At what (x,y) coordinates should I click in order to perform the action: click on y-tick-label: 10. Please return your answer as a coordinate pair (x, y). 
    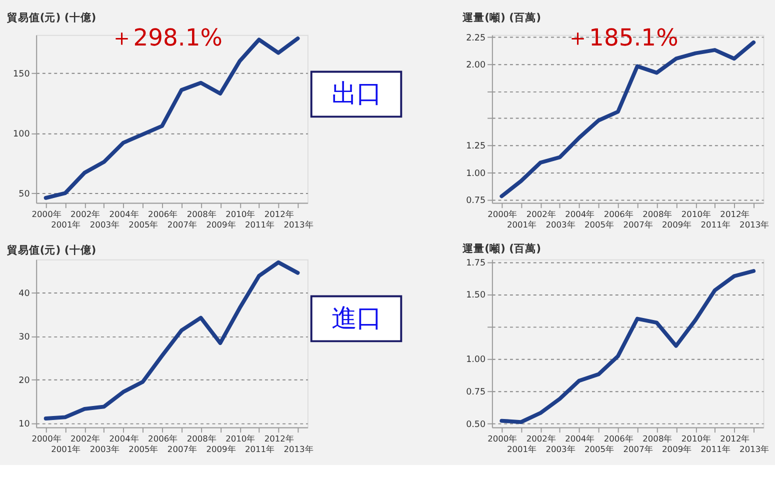
    Looking at the image, I should click on (24, 425).